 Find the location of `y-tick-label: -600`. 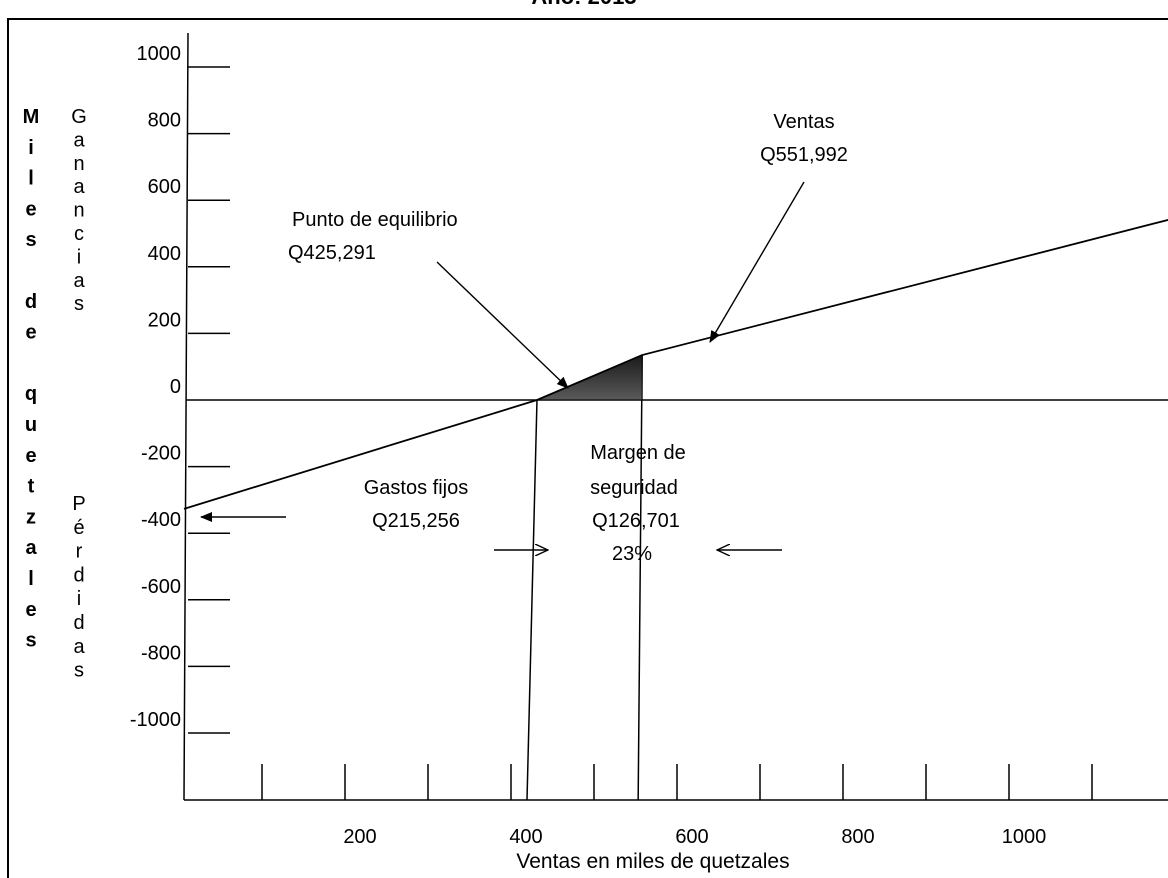

y-tick-label: -600 is located at coordinates (161, 587).